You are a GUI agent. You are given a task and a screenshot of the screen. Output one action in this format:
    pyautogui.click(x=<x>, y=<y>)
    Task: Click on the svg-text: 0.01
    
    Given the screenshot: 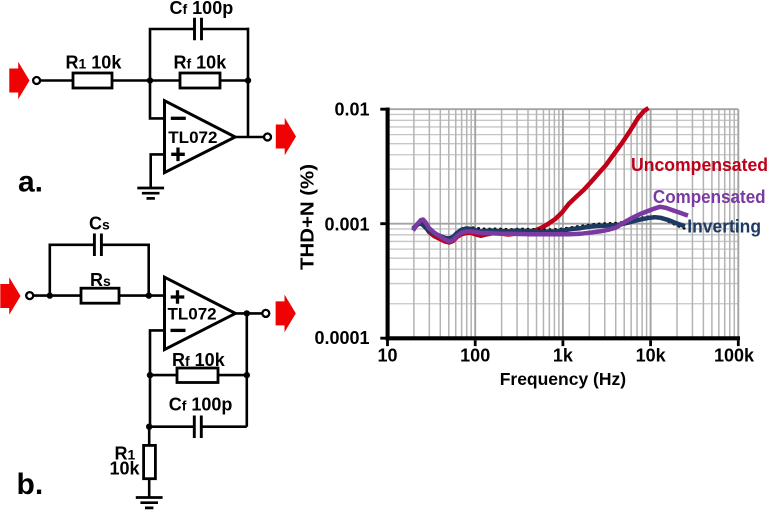 What is the action you would take?
    pyautogui.click(x=351, y=110)
    